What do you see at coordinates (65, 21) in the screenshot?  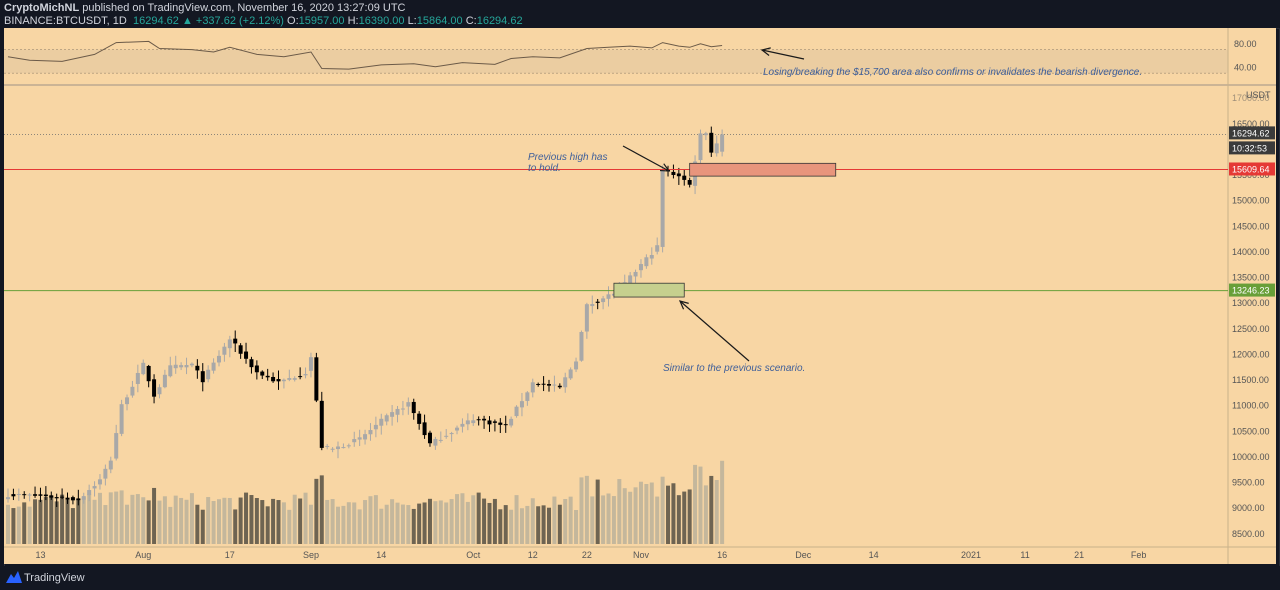 I see `symbol-label: BINANCE:BTCUSDT, 1D` at bounding box center [65, 21].